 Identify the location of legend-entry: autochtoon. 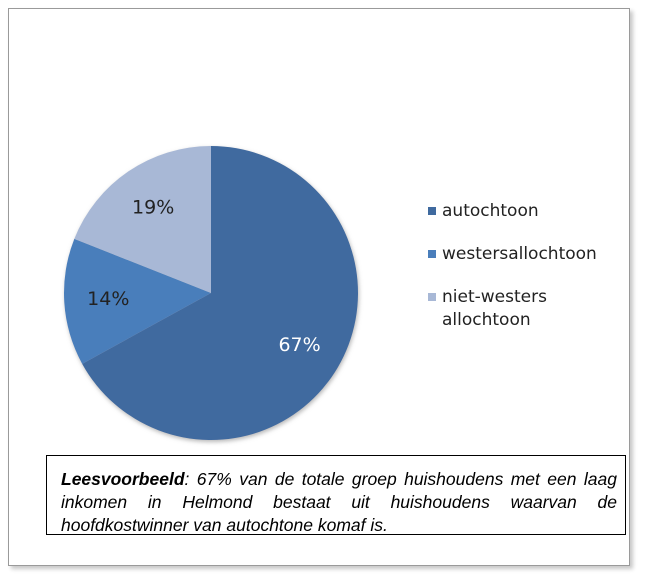
(510, 211).